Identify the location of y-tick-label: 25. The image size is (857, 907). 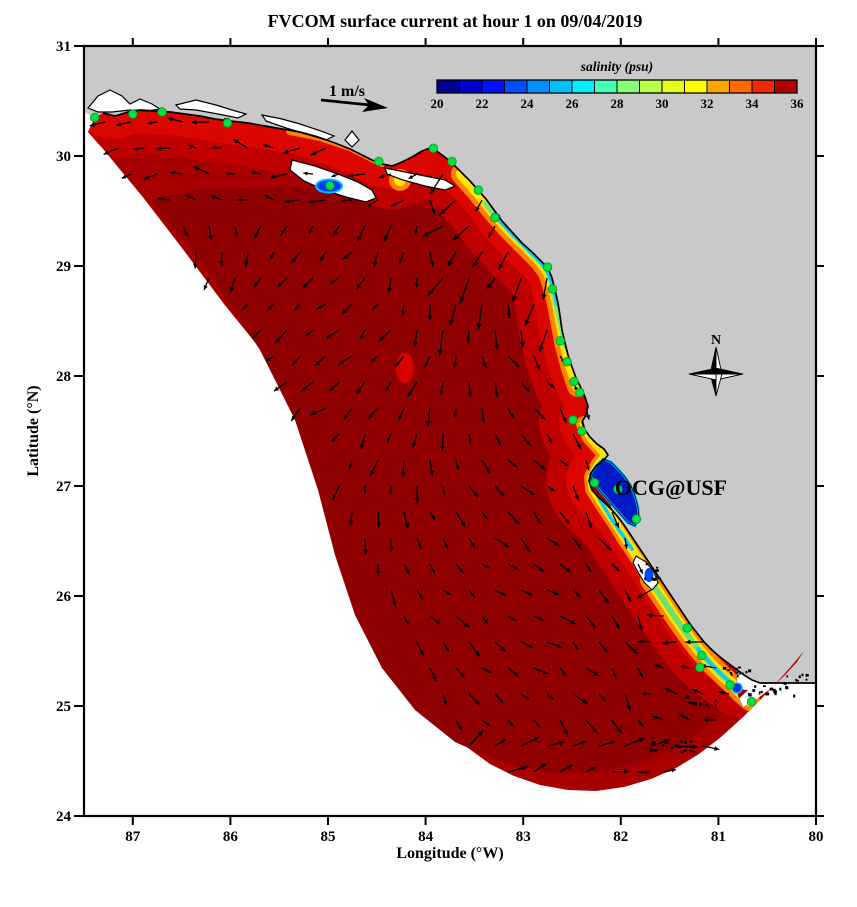
(63, 707).